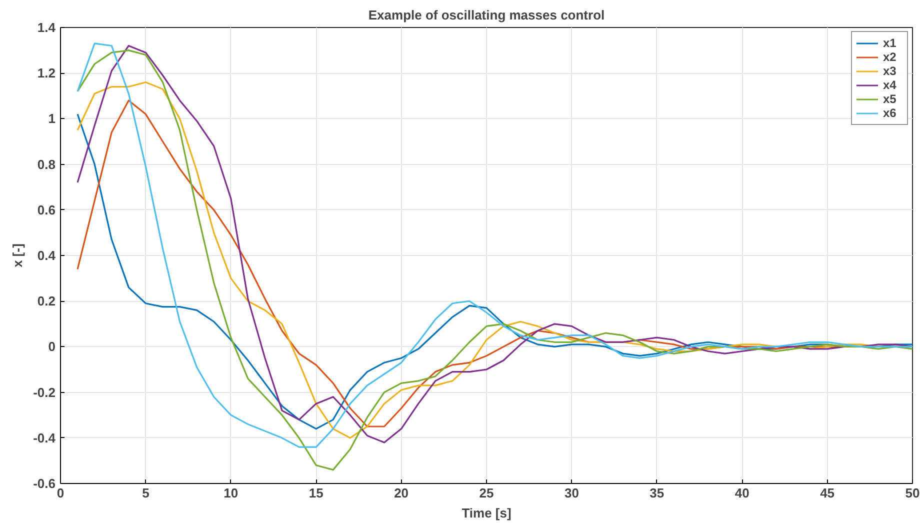 Image resolution: width=920 pixels, height=523 pixels. I want to click on legend-label: x1, so click(890, 43).